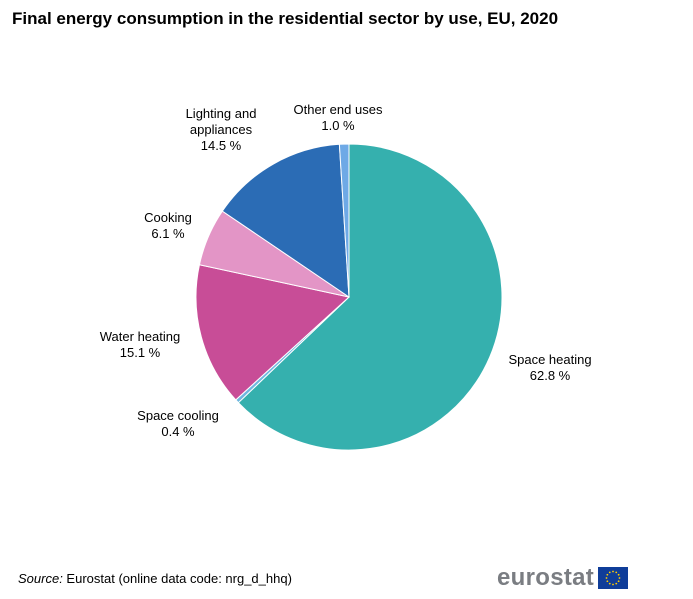  What do you see at coordinates (550, 375) in the screenshot?
I see `slice-value-space-heating: 62.8 %` at bounding box center [550, 375].